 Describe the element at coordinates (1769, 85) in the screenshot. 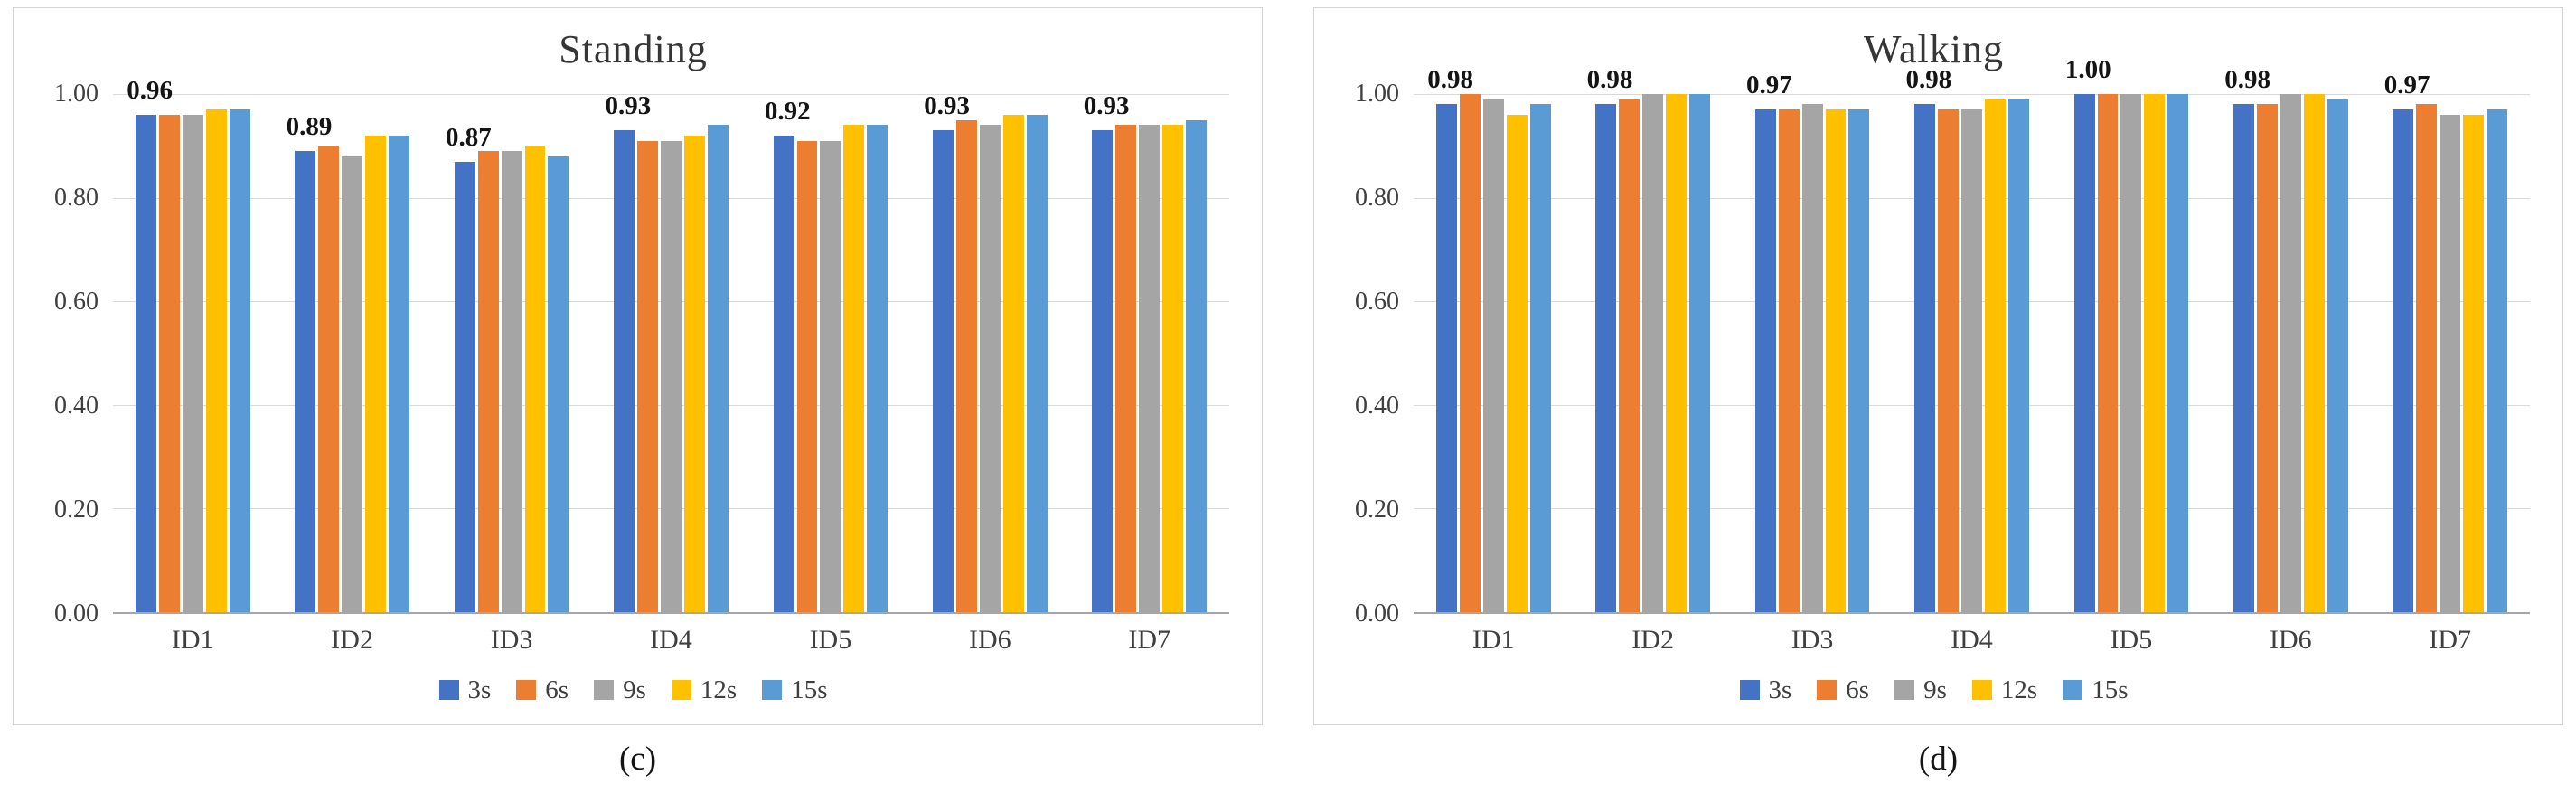

I see `data-label-id3: 0.97` at that location.